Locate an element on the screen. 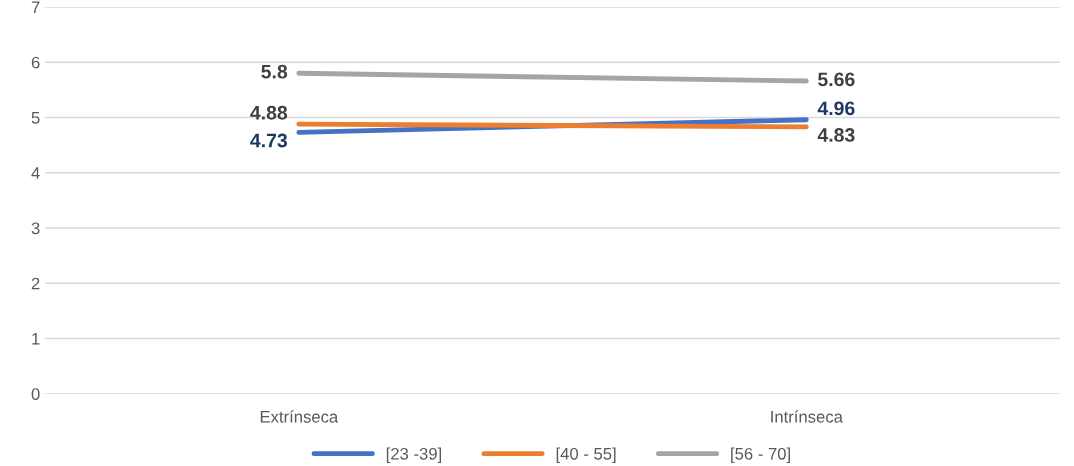 The height and width of the screenshot is (466, 1074). data-label: 4.88 is located at coordinates (269, 112).